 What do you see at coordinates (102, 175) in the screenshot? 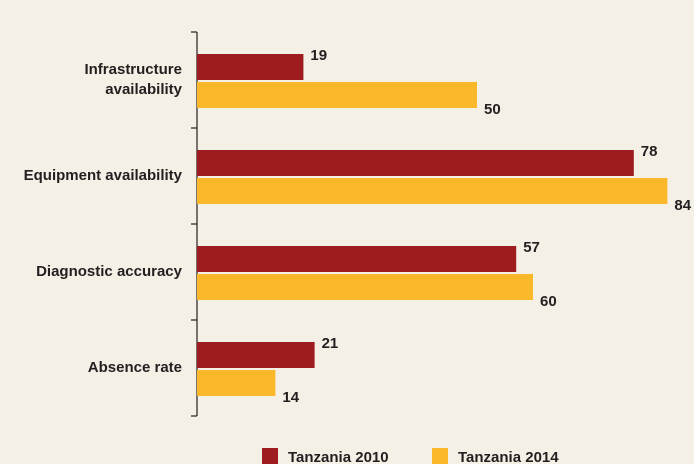
I see `category-label: Equipment availability` at bounding box center [102, 175].